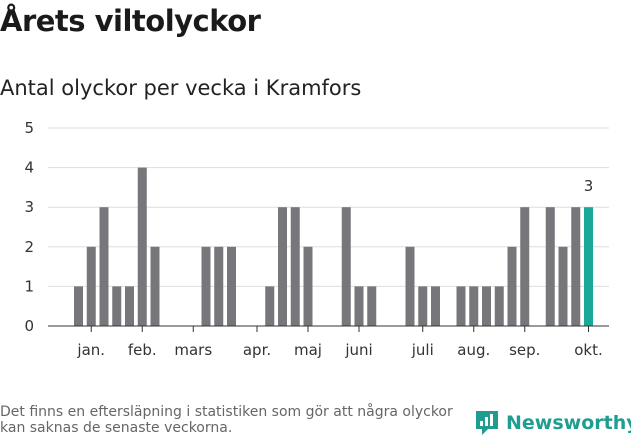 The image size is (631, 439). Describe the element at coordinates (29, 128) in the screenshot. I see `y-tick-label: 5` at that location.